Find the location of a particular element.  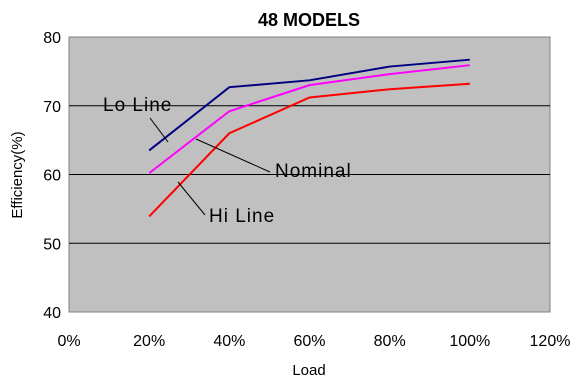

y-tick-label: 80 is located at coordinates (52, 38).